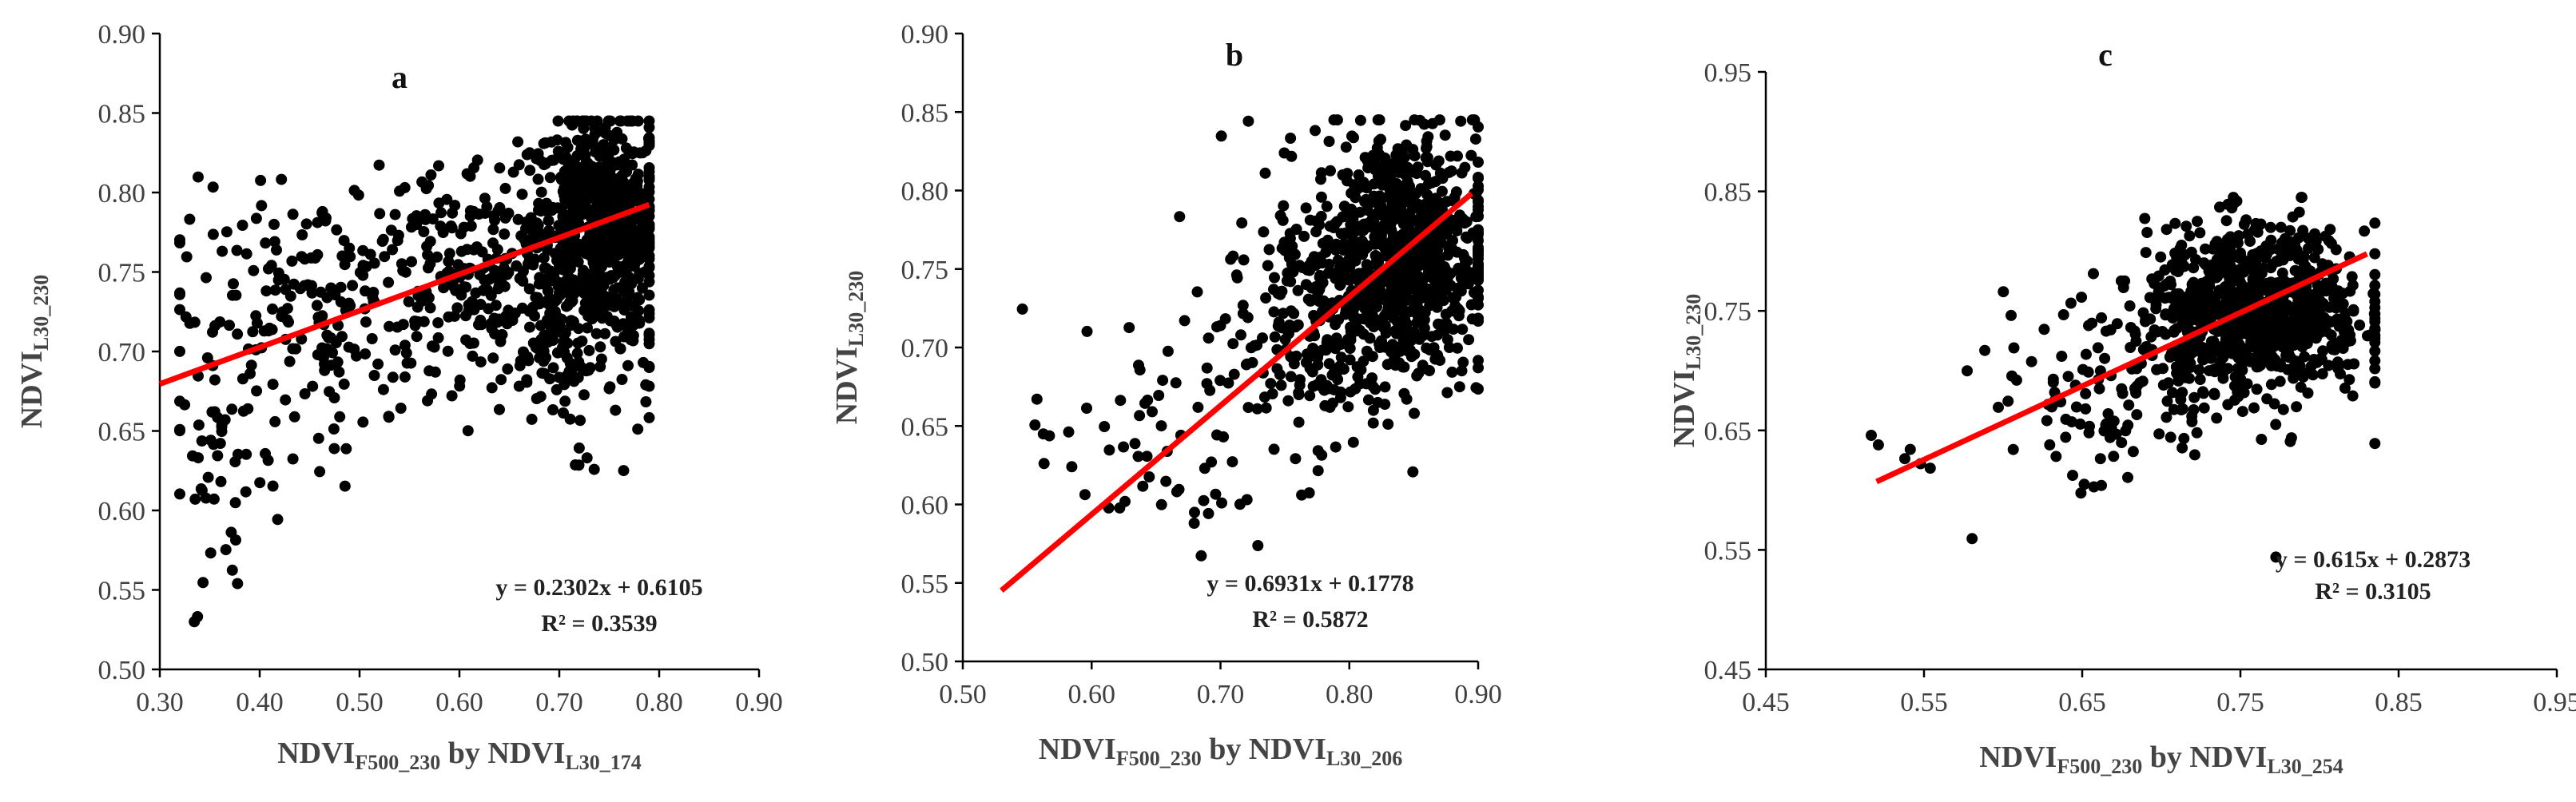 The width and height of the screenshot is (2576, 802). I want to click on y-tick-label: 0.55, so click(1728, 551).